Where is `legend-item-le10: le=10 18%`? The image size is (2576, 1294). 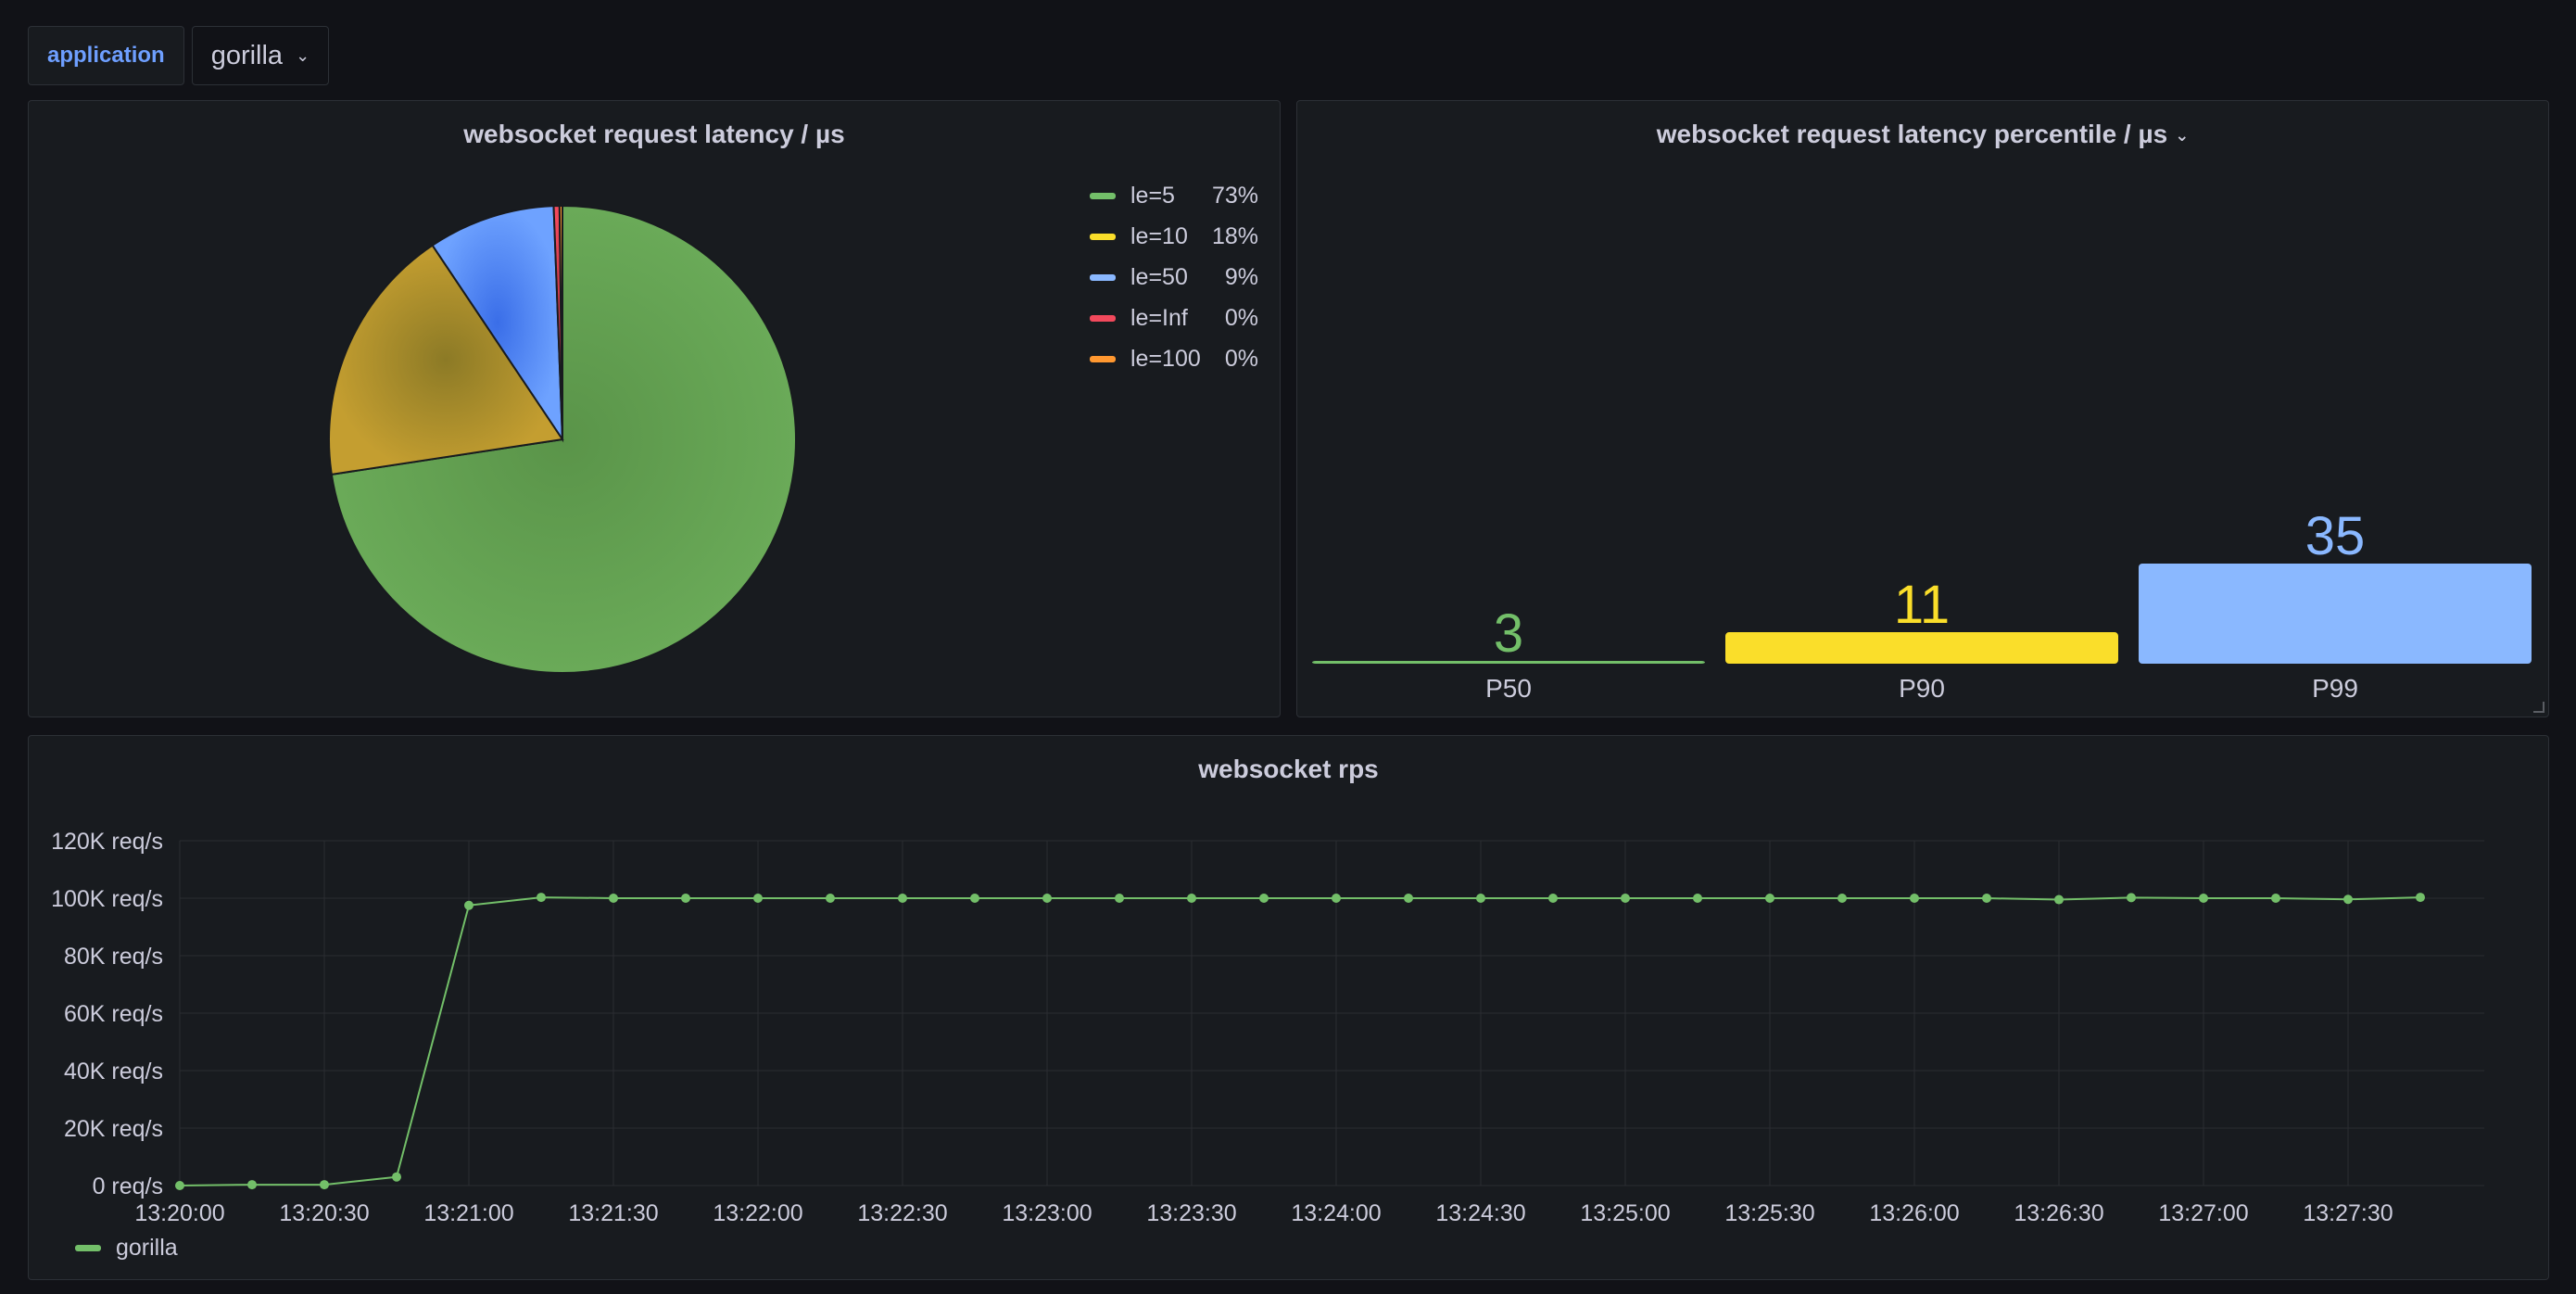 legend-item-le10: le=10 18% is located at coordinates (1174, 236).